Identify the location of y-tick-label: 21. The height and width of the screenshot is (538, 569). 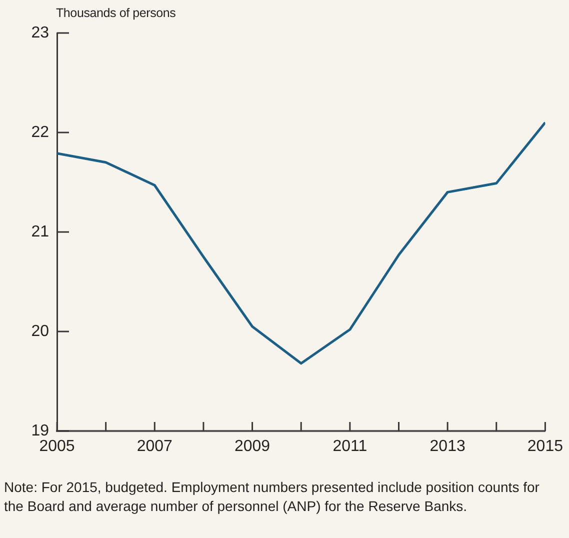
(40, 231).